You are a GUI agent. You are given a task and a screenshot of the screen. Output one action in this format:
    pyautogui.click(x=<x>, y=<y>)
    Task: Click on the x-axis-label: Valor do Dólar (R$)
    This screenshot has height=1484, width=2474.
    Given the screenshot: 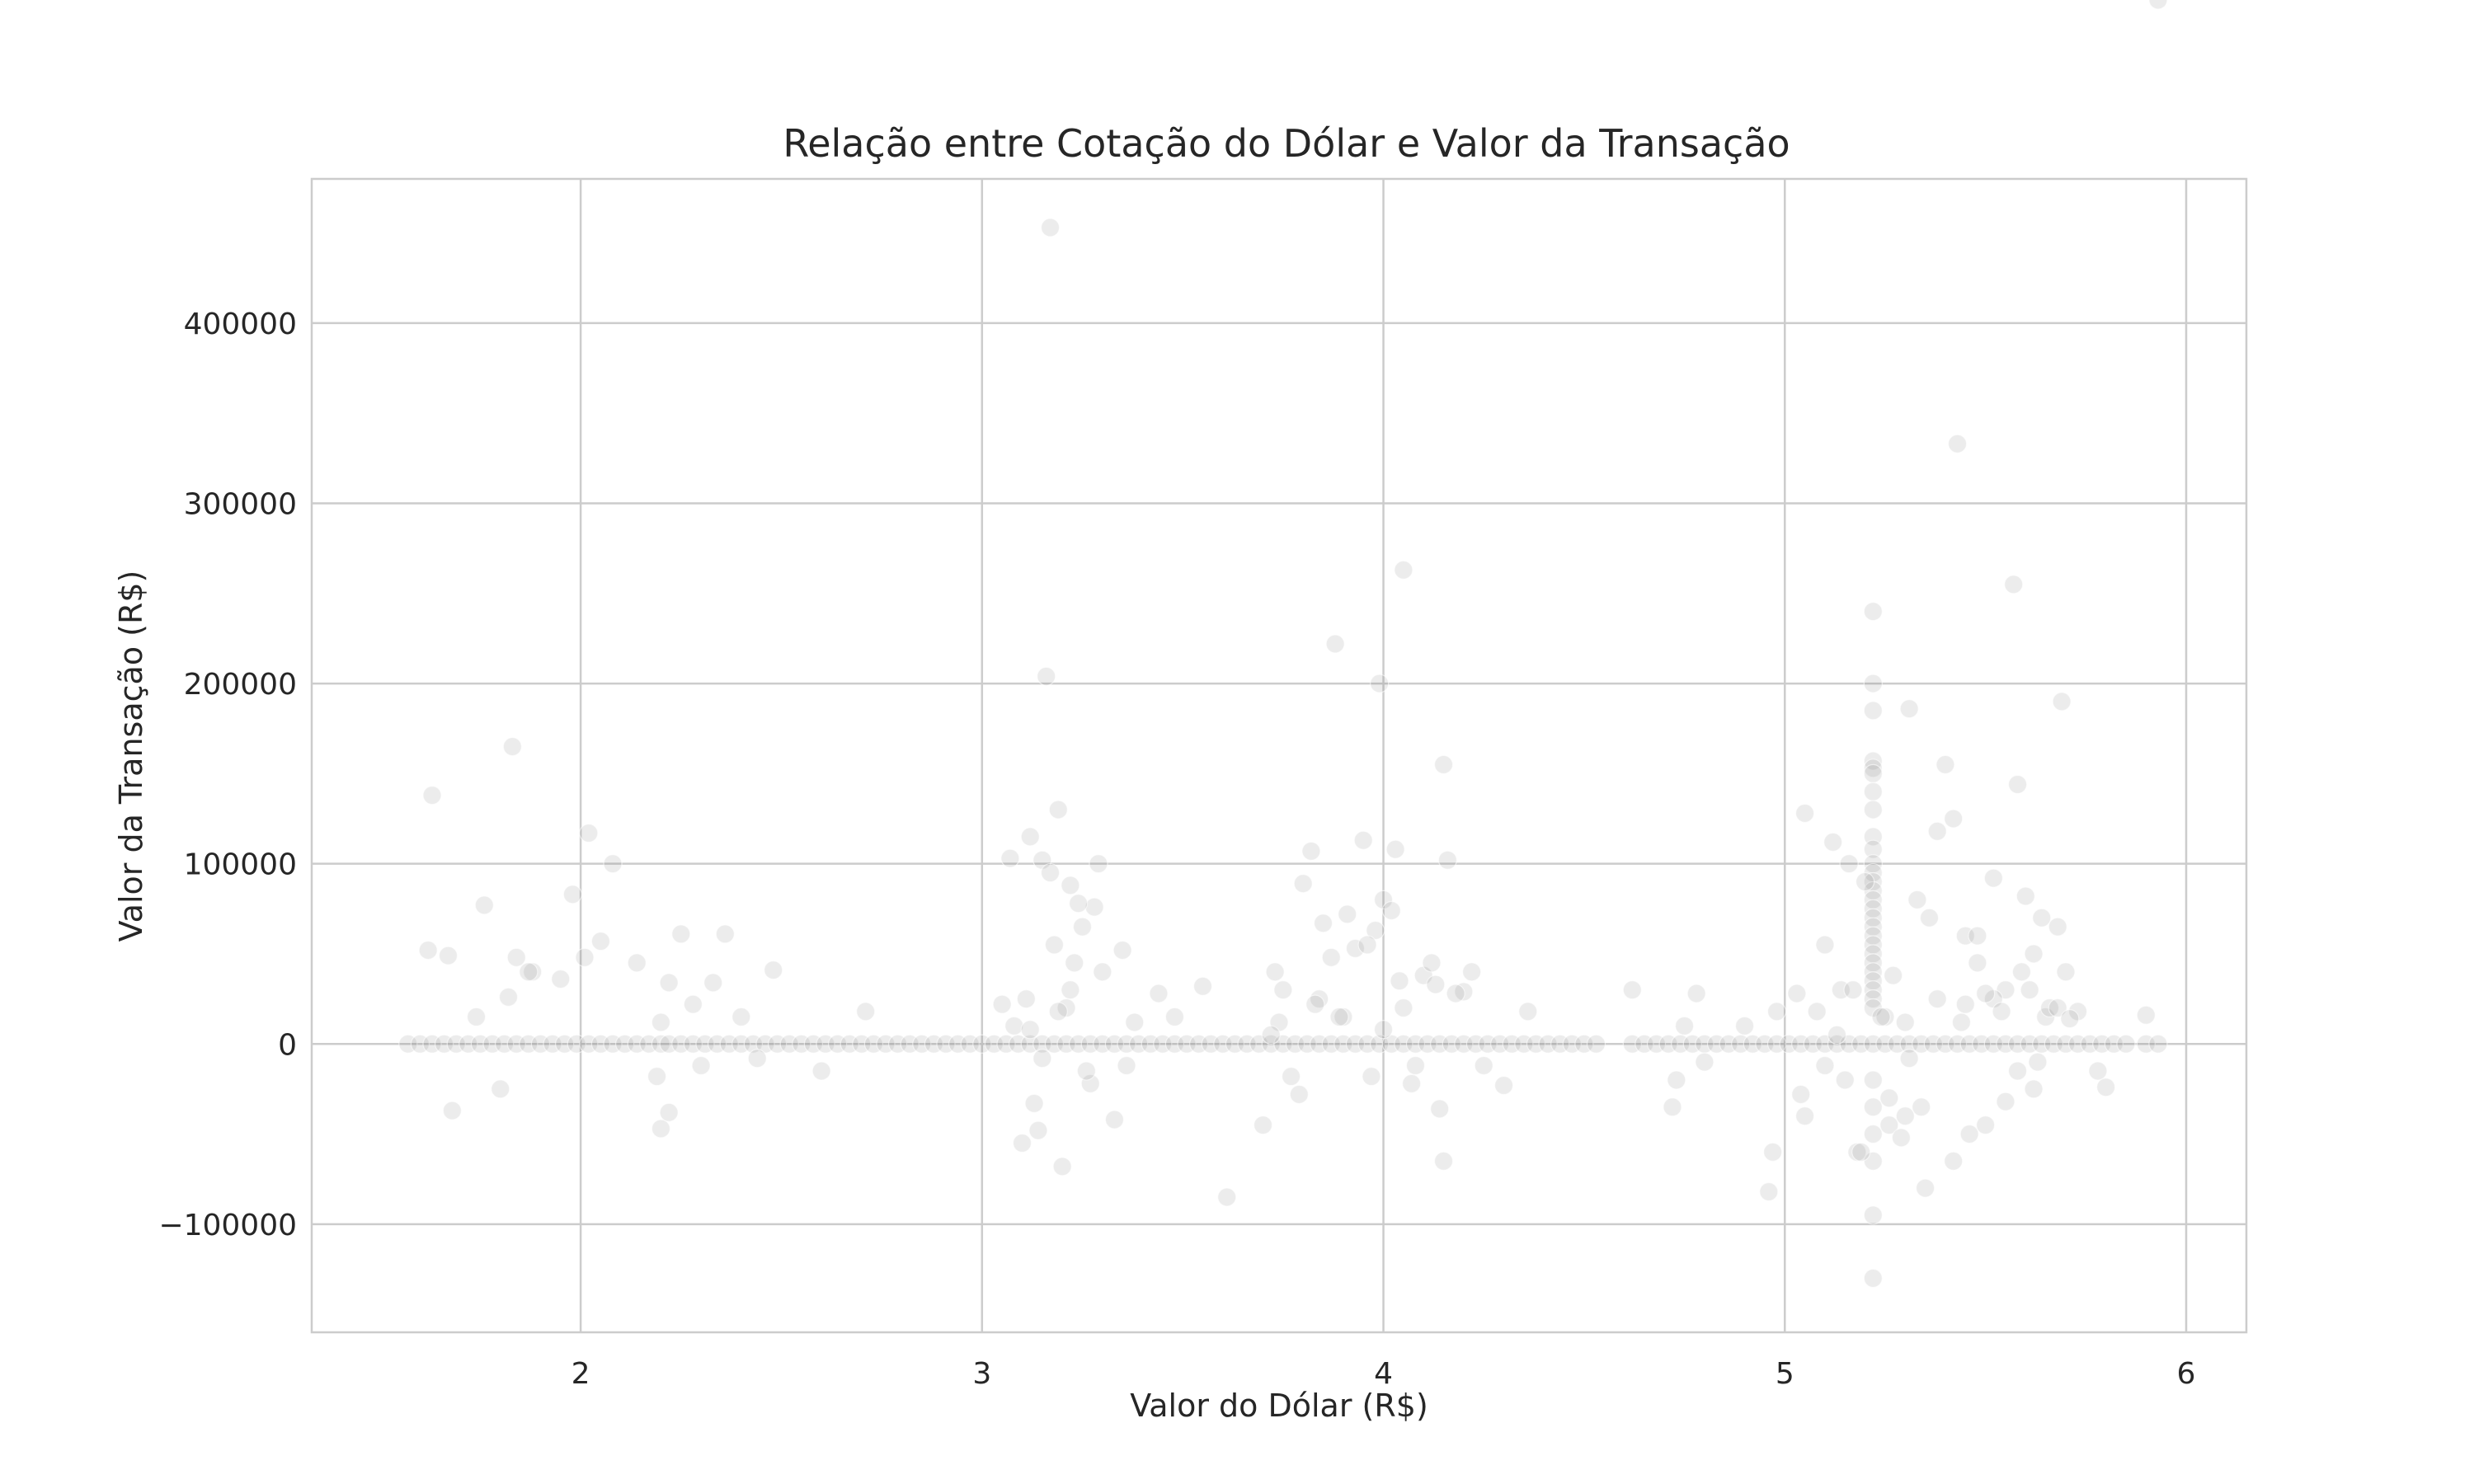 What is the action you would take?
    pyautogui.click(x=1279, y=1406)
    